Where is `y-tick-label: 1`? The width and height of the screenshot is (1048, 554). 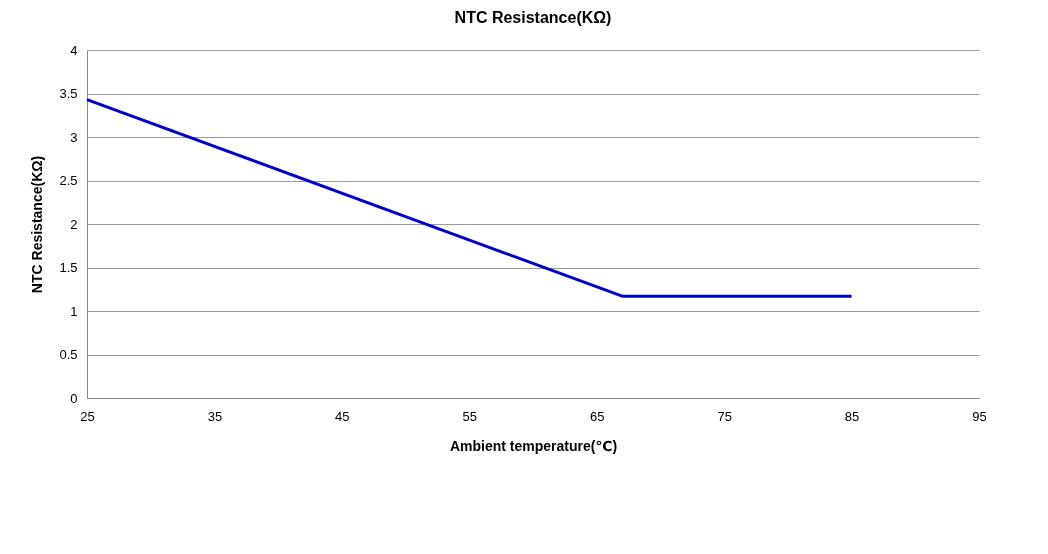
y-tick-label: 1 is located at coordinates (74, 311).